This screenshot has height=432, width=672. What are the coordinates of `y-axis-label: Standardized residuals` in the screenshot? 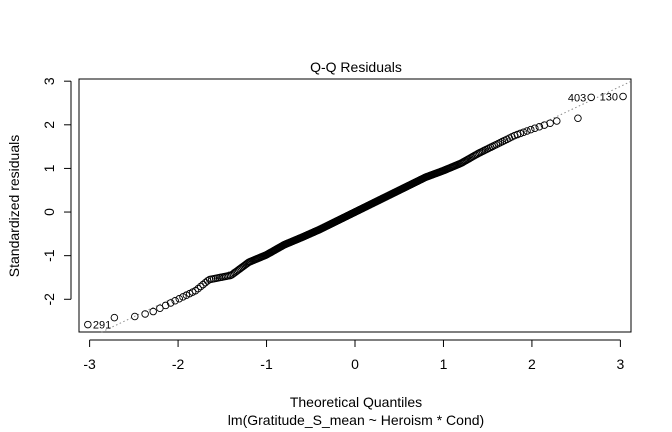 It's located at (14, 206).